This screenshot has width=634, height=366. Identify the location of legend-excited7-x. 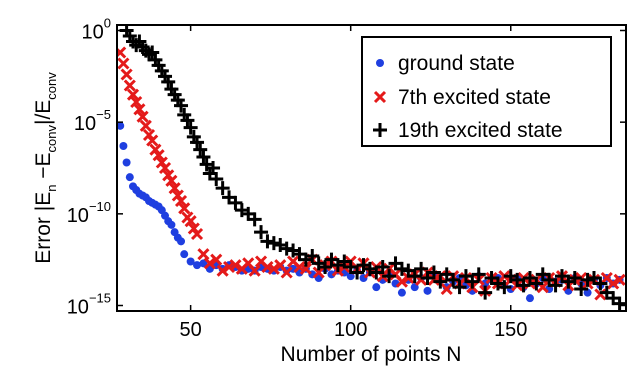
(380, 97).